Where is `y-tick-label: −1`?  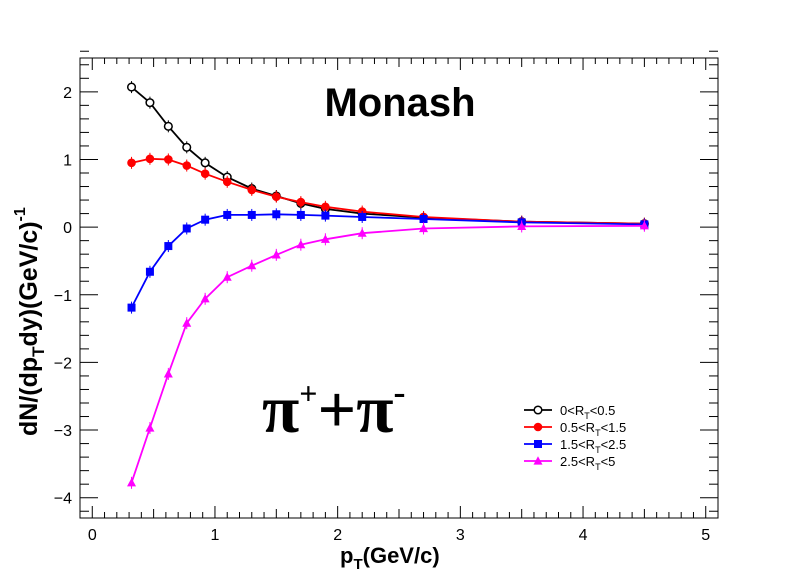
y-tick-label: −1 is located at coordinates (63, 296).